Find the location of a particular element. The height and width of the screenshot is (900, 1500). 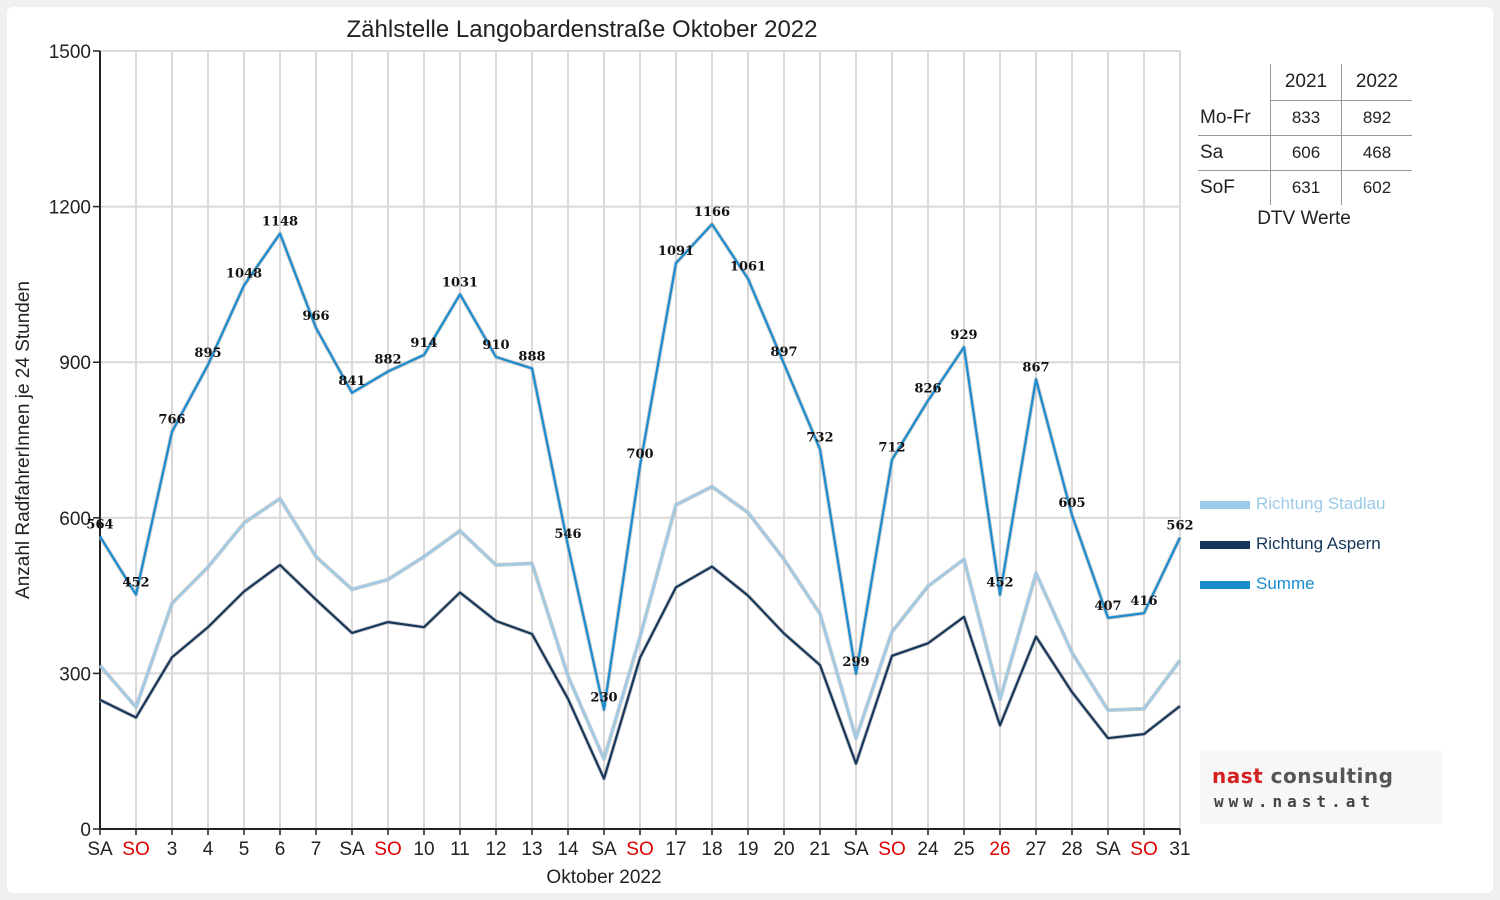

dtv-row: Mo-Fr 833 892 is located at coordinates (1305, 118).